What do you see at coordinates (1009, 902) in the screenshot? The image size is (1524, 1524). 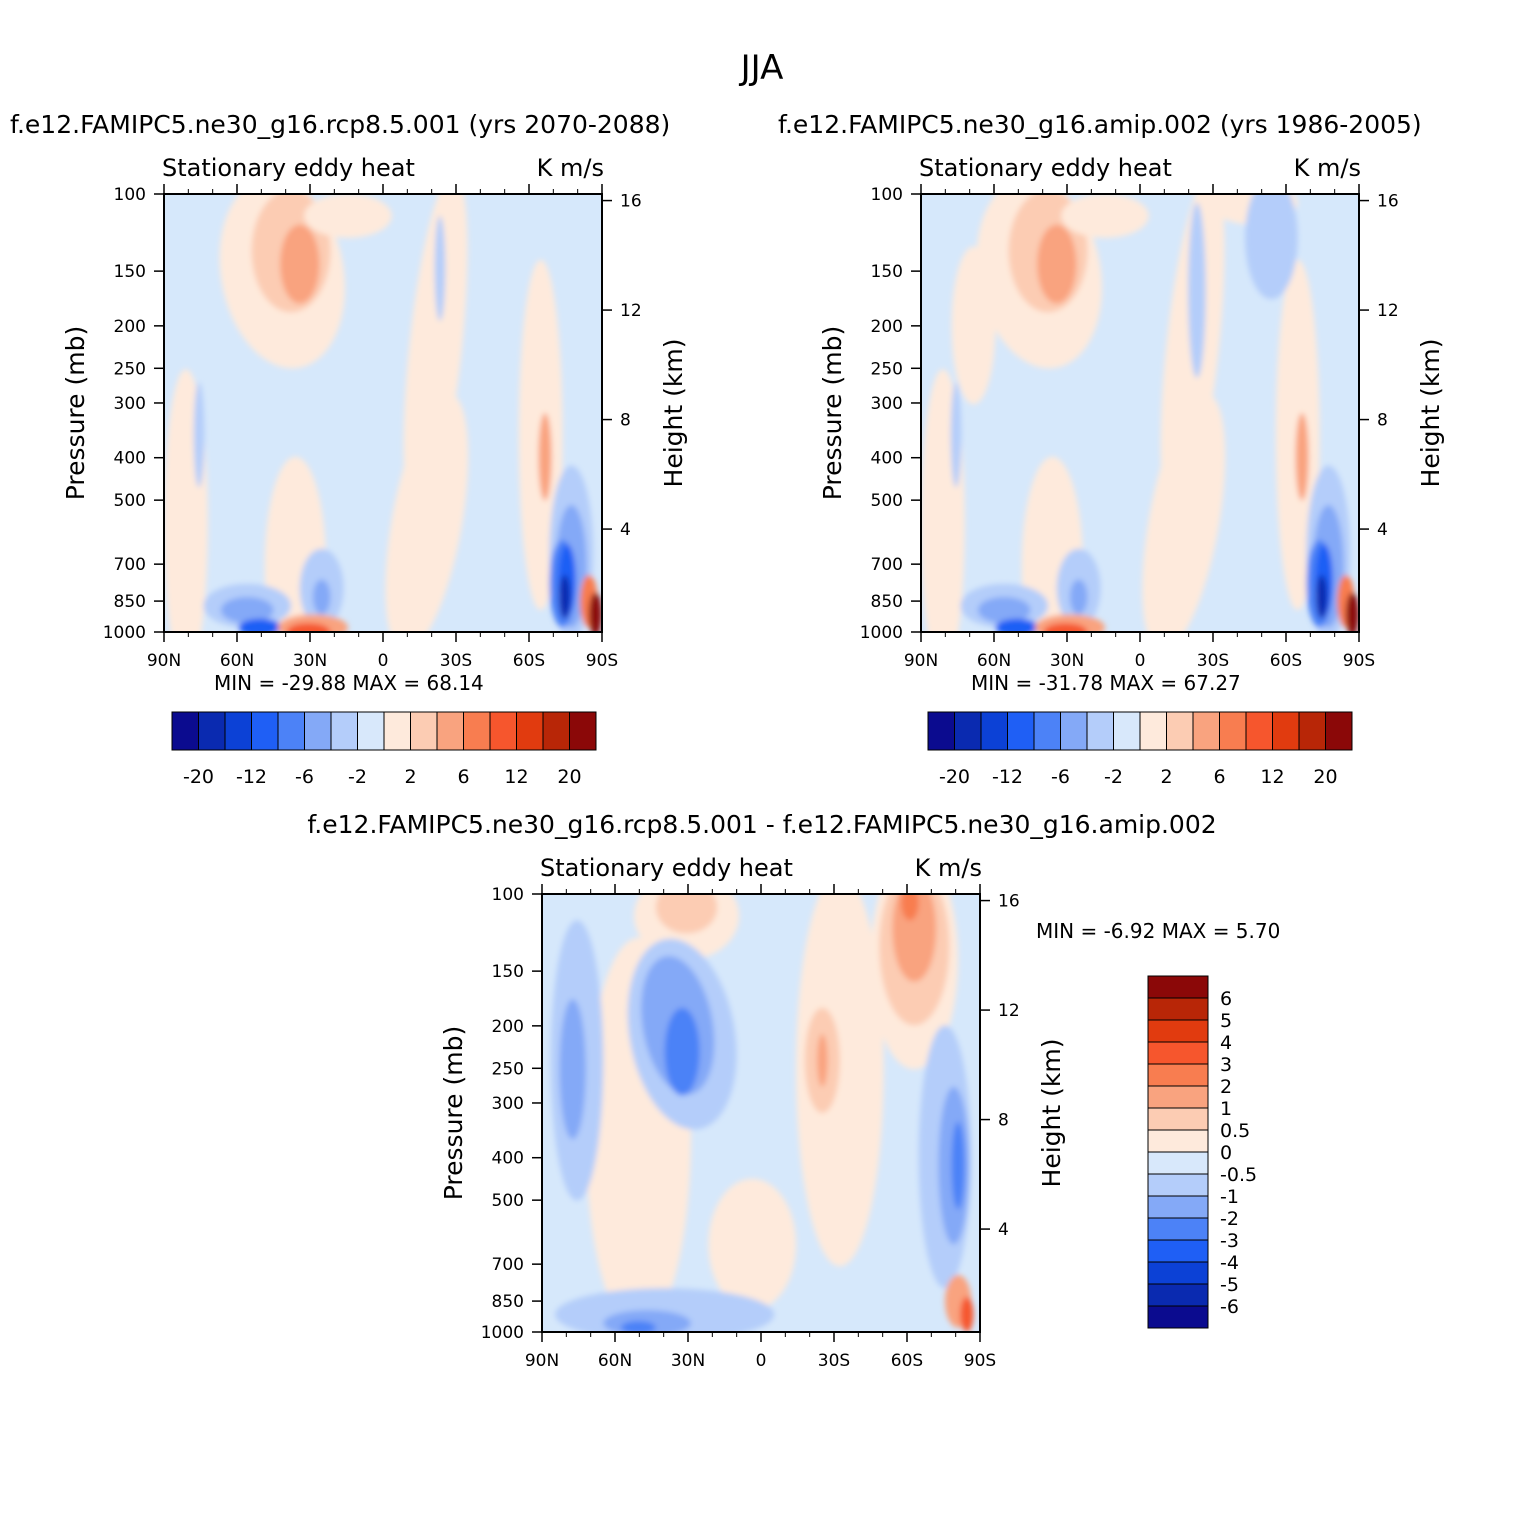 I see `y2-tick-label: 16` at bounding box center [1009, 902].